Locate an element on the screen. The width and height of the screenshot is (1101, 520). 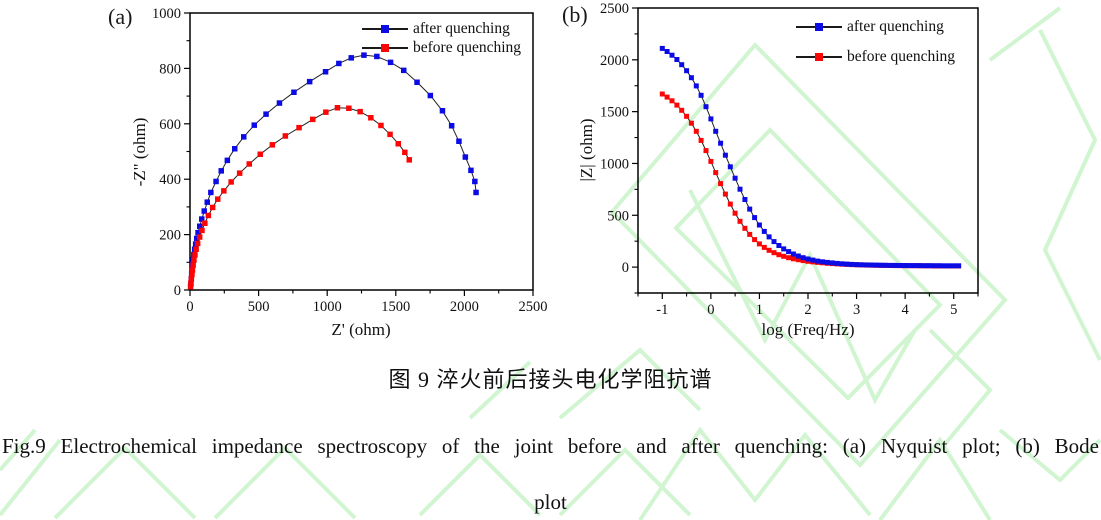
nyquist-legend: after quenching before quenching is located at coordinates (441, 38).